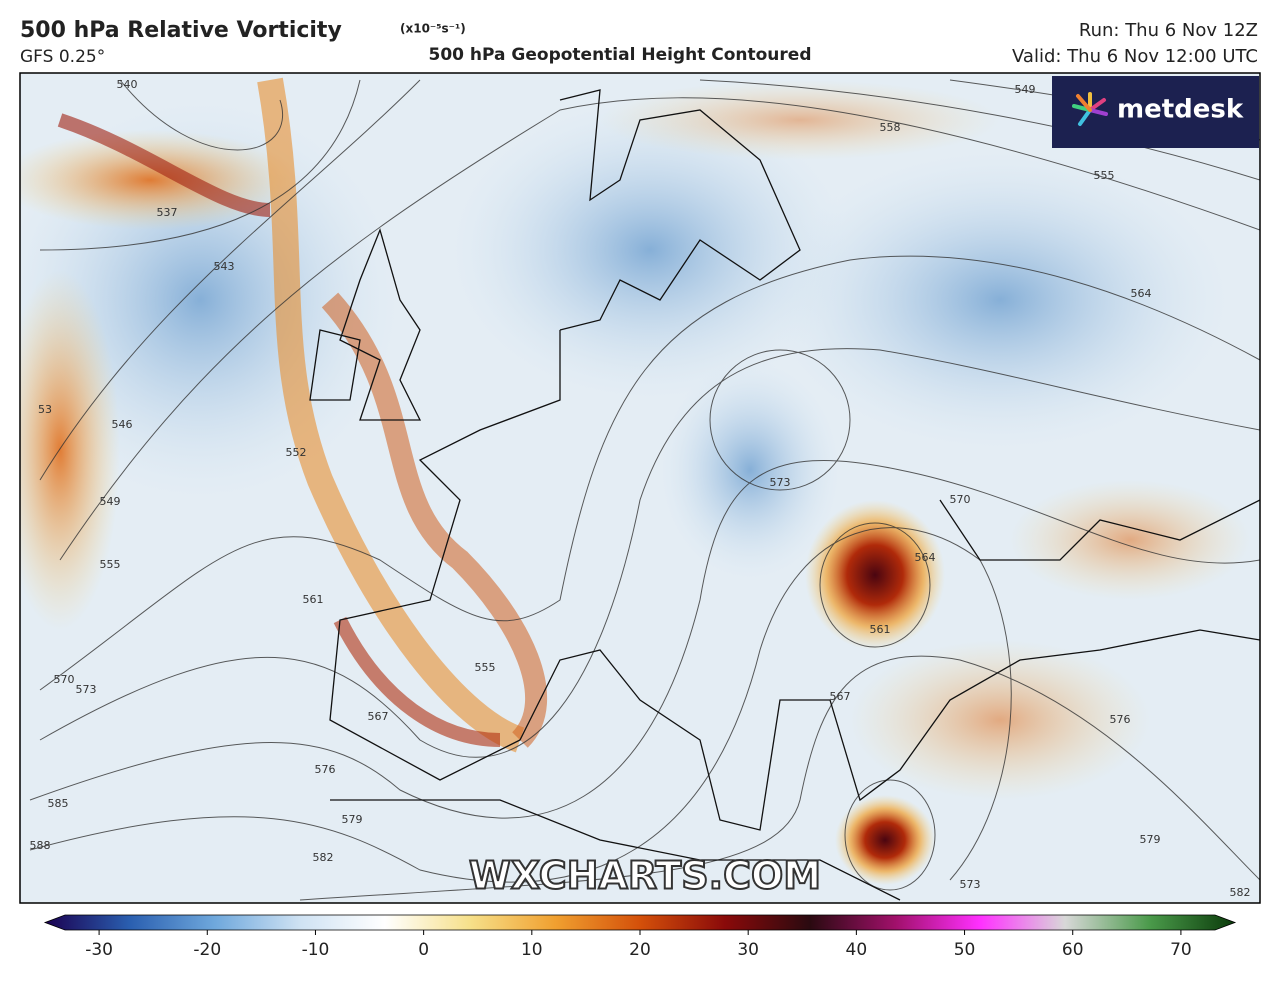  Describe the element at coordinates (122, 424) in the screenshot. I see `contour-label: 546` at that location.